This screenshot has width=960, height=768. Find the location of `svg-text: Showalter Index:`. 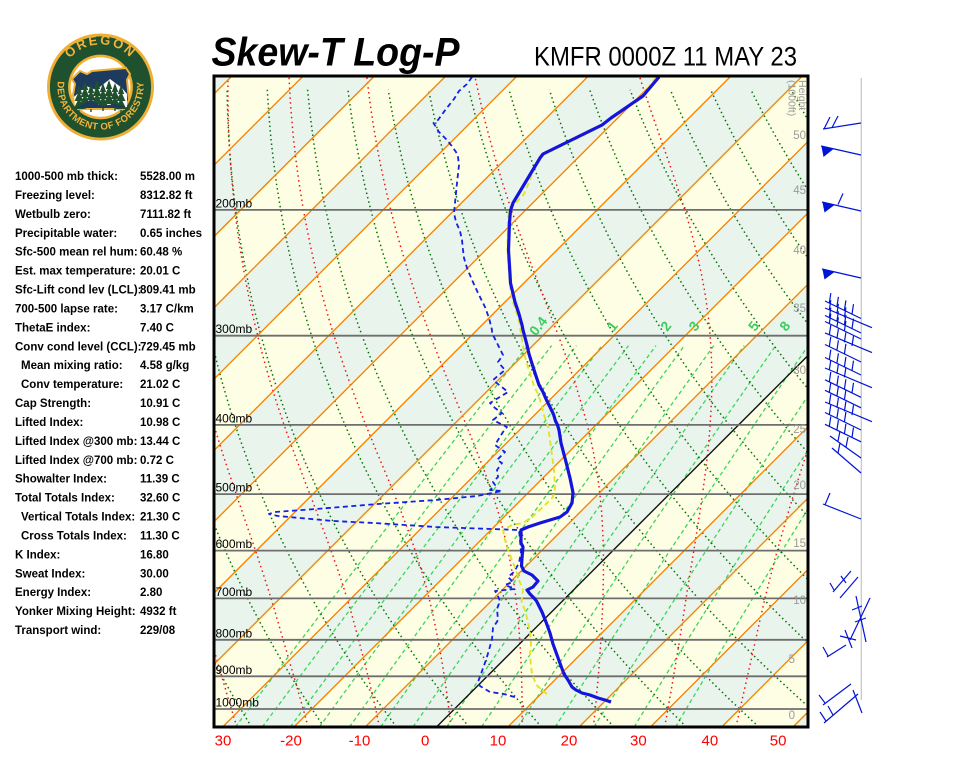

svg-text: Showalter Index: is located at coordinates (61, 480).